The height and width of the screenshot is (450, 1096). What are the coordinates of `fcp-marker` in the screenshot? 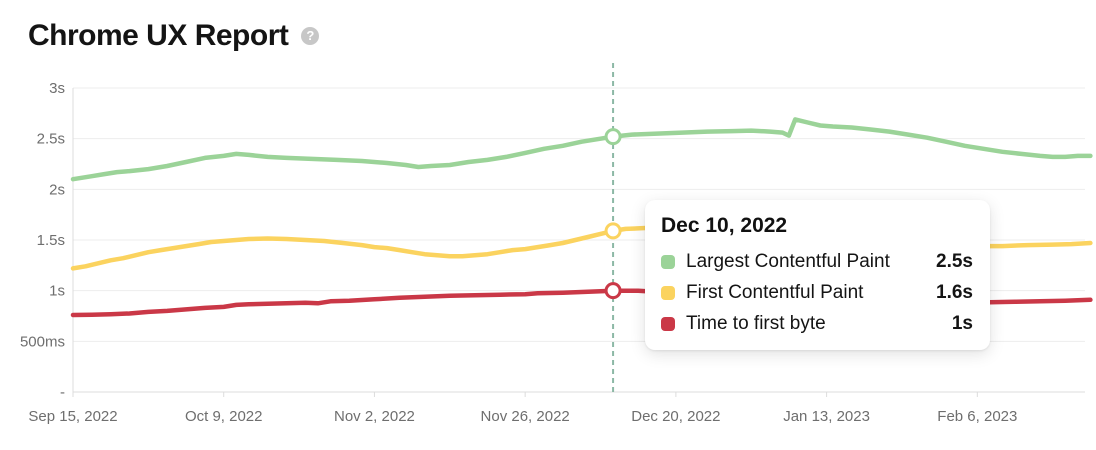 It's located at (613, 231).